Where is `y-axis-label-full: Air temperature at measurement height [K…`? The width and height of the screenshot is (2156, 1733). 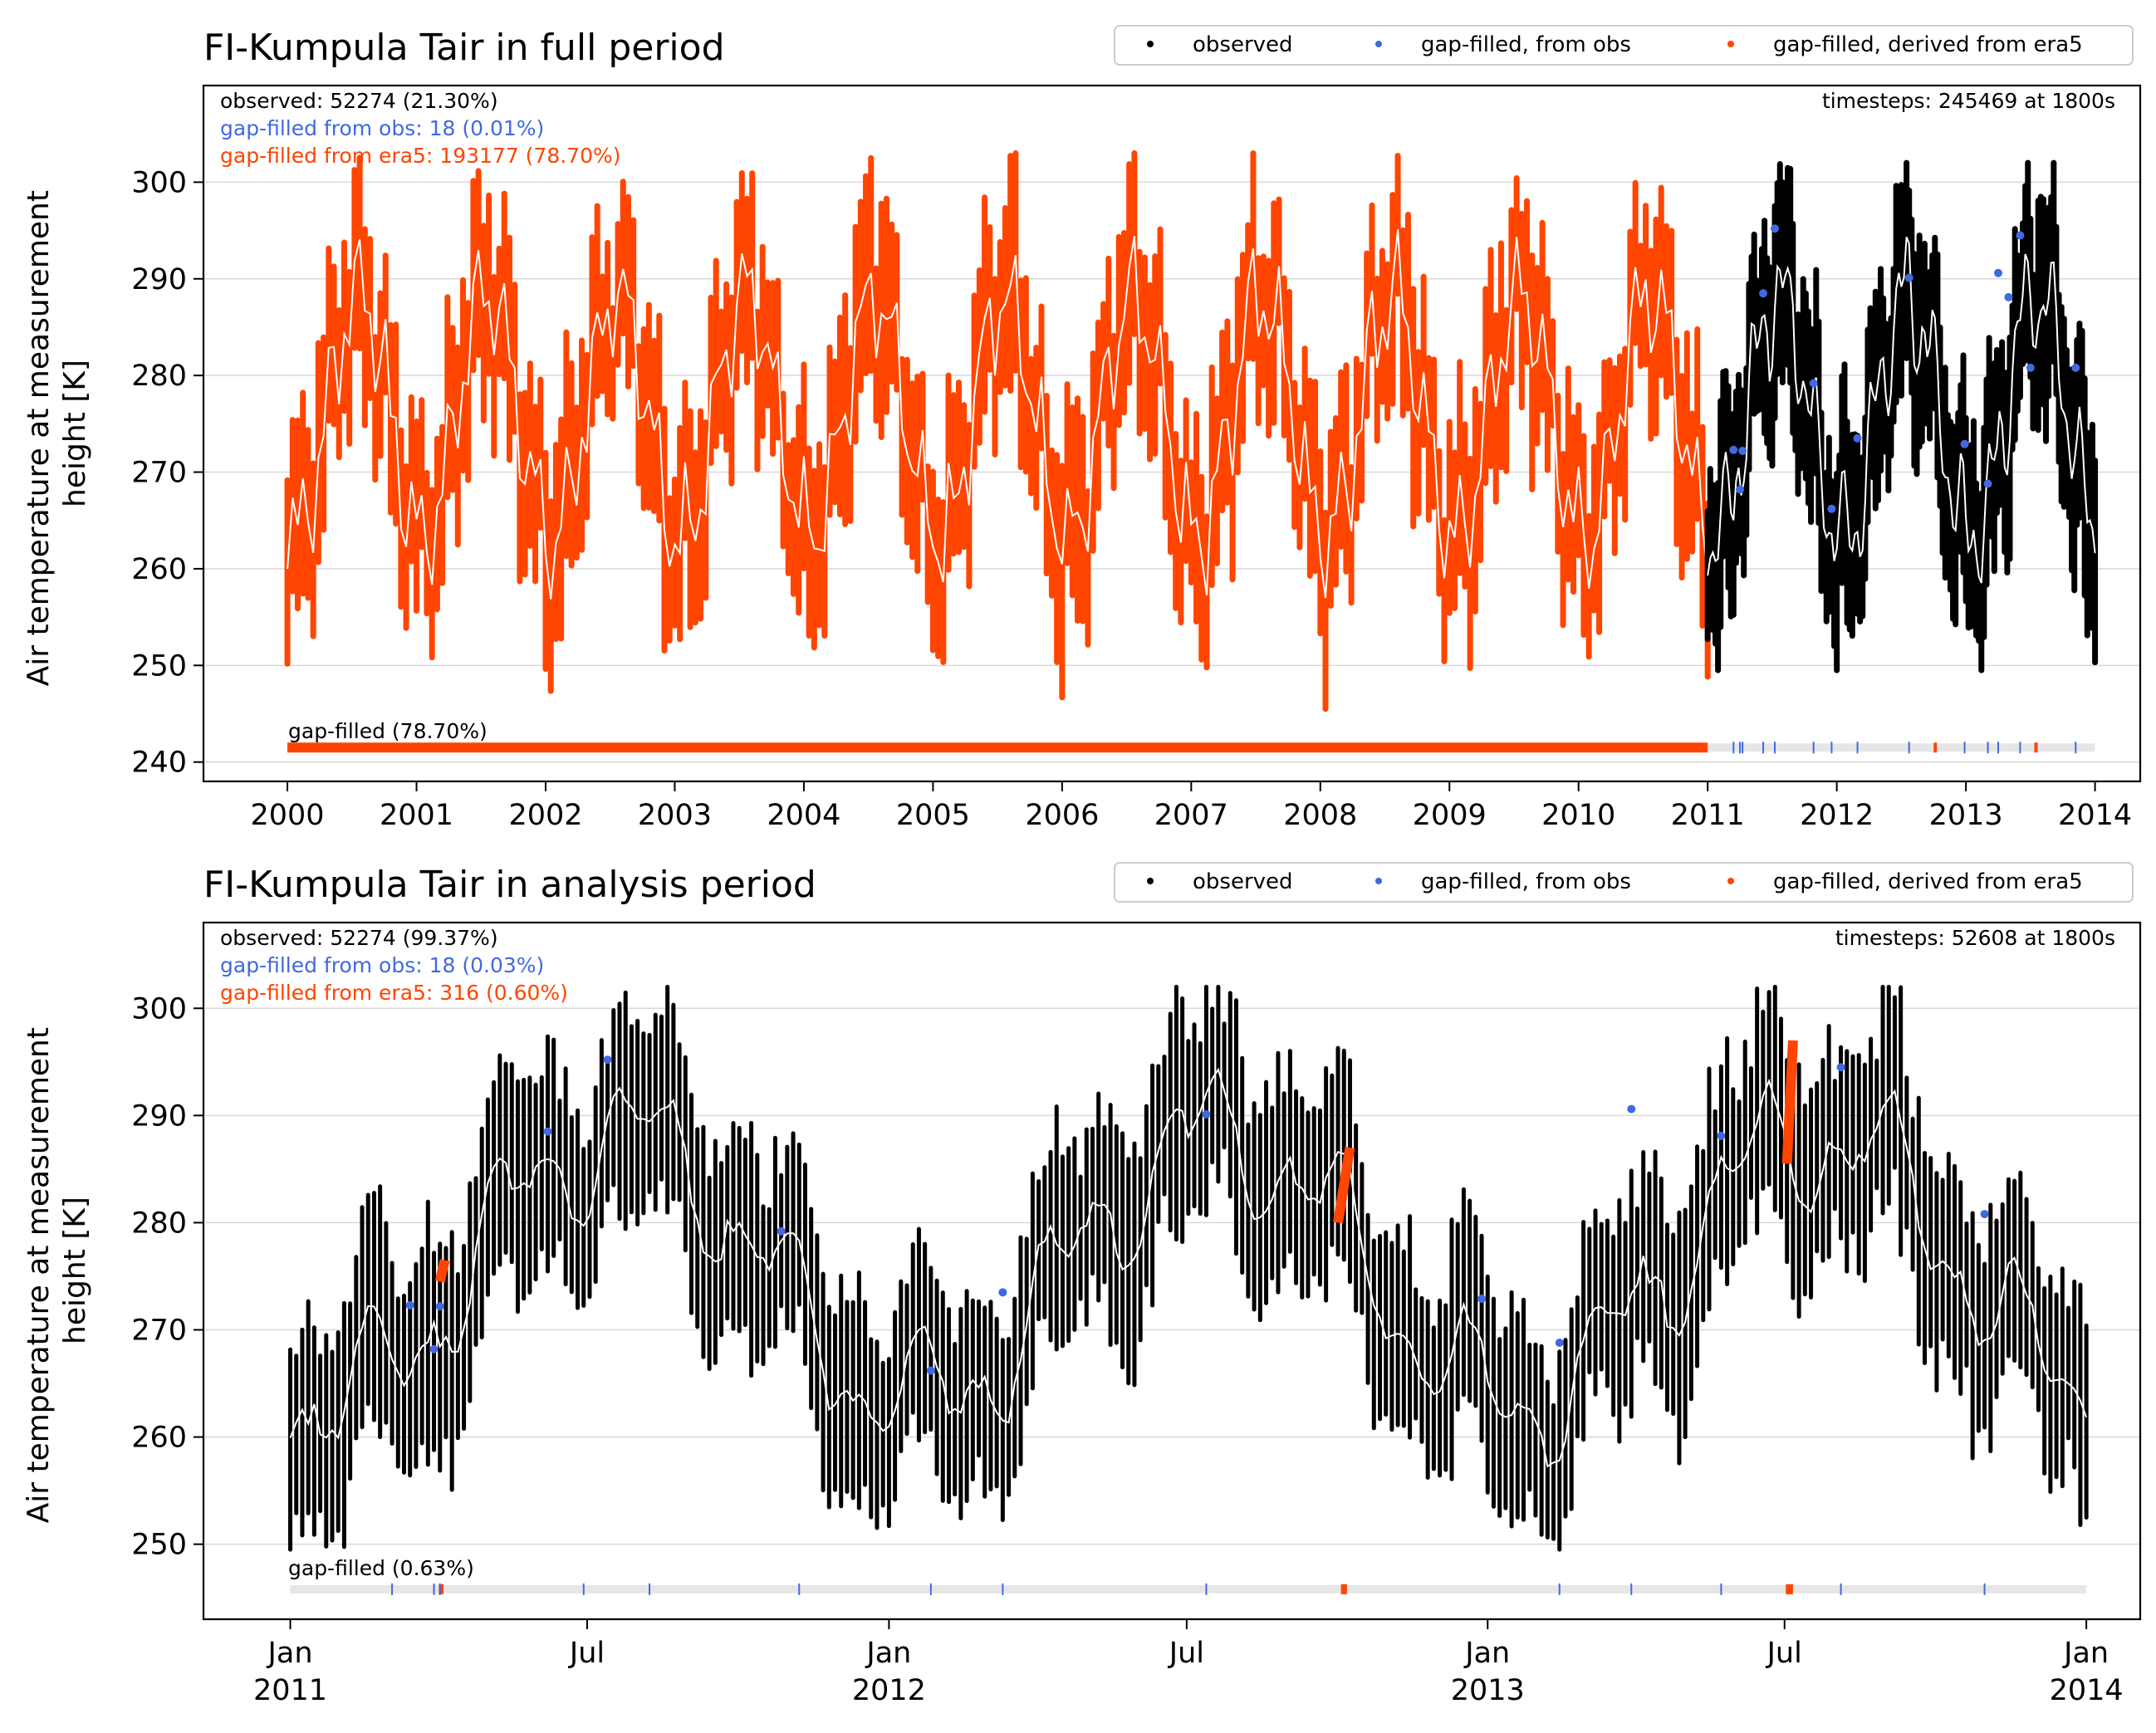 y-axis-label-full: Air temperature at measurement height [K… is located at coordinates (57, 434).